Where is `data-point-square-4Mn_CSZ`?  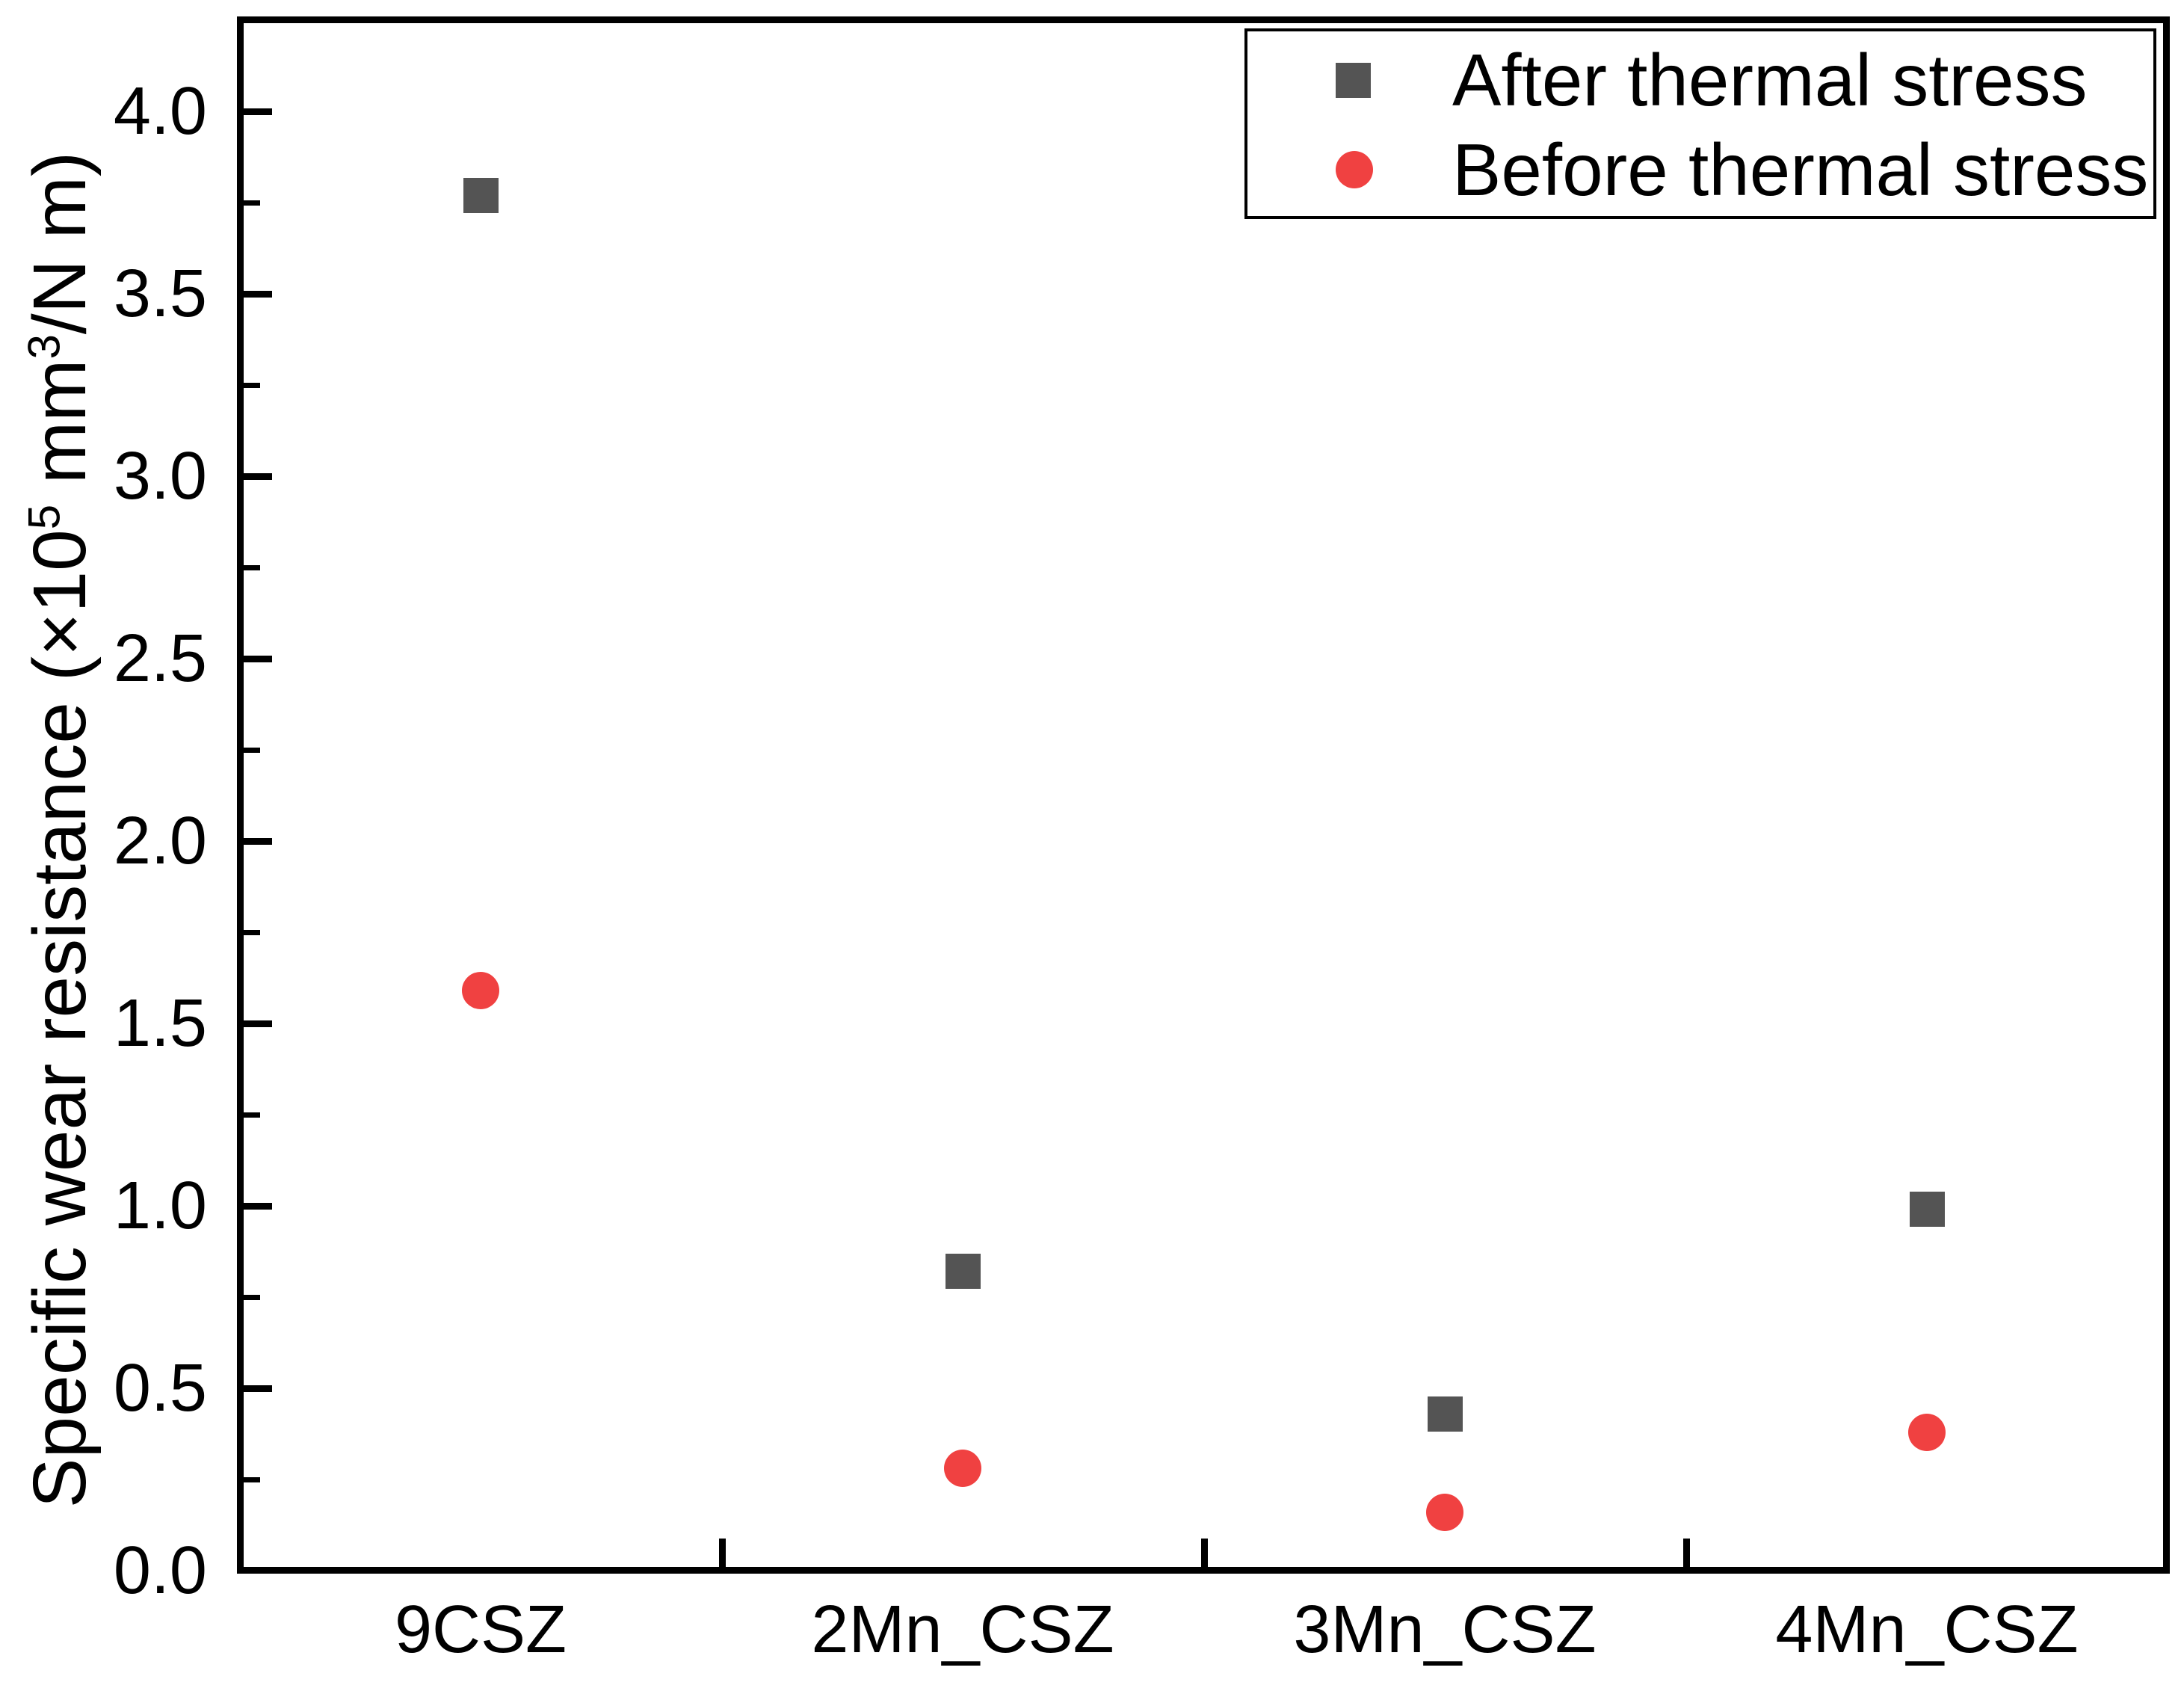
data-point-square-4Mn_CSZ is located at coordinates (1927, 1210).